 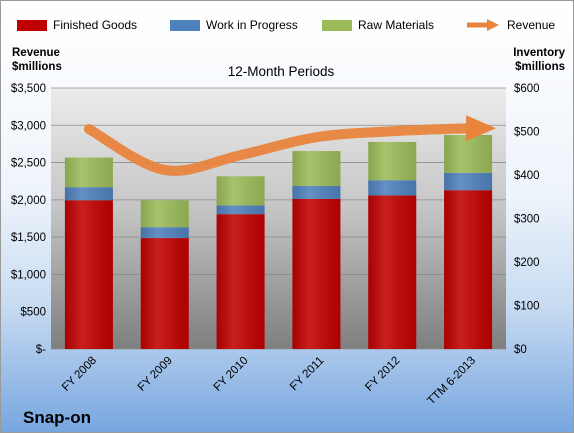 I want to click on x-tick-label: FY 2009, so click(x=155, y=374).